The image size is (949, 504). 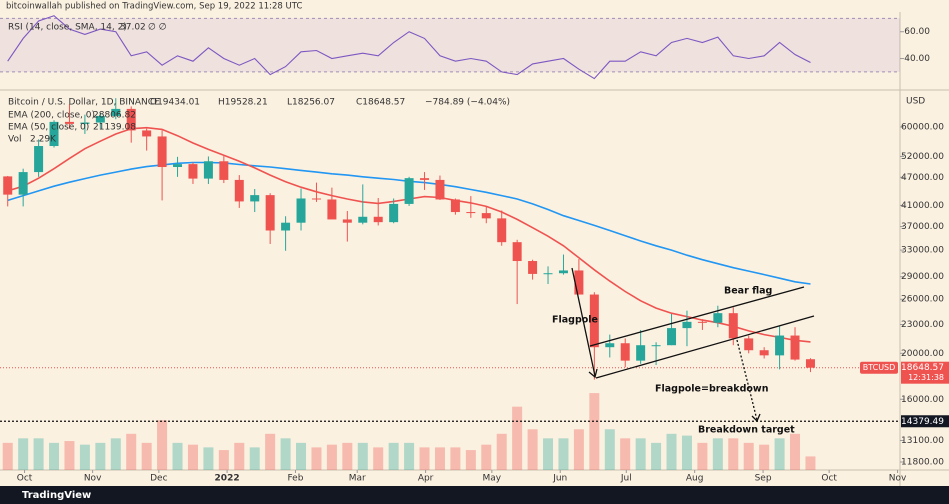 I want to click on flagpole-arrow, so click(x=583, y=322).